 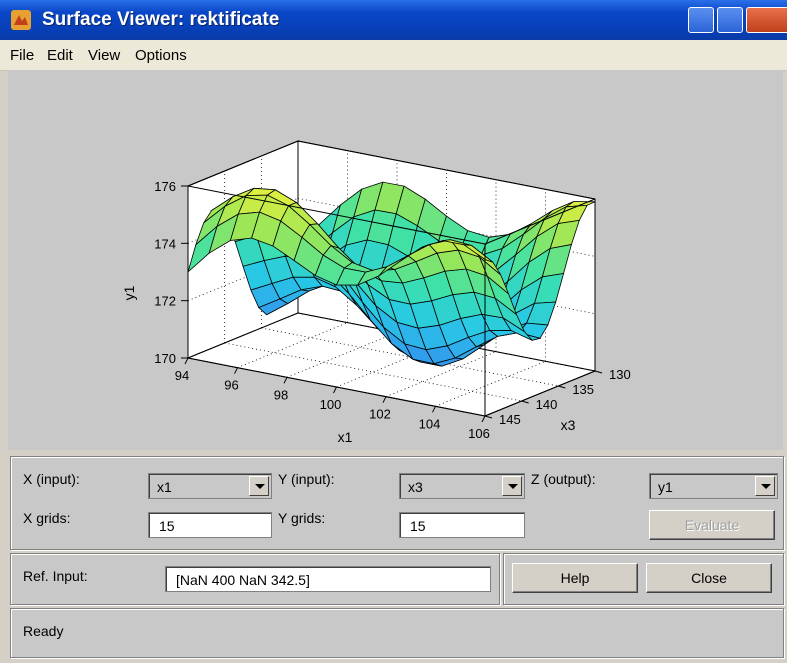 I want to click on y-grids-input: 15, so click(x=462, y=525).